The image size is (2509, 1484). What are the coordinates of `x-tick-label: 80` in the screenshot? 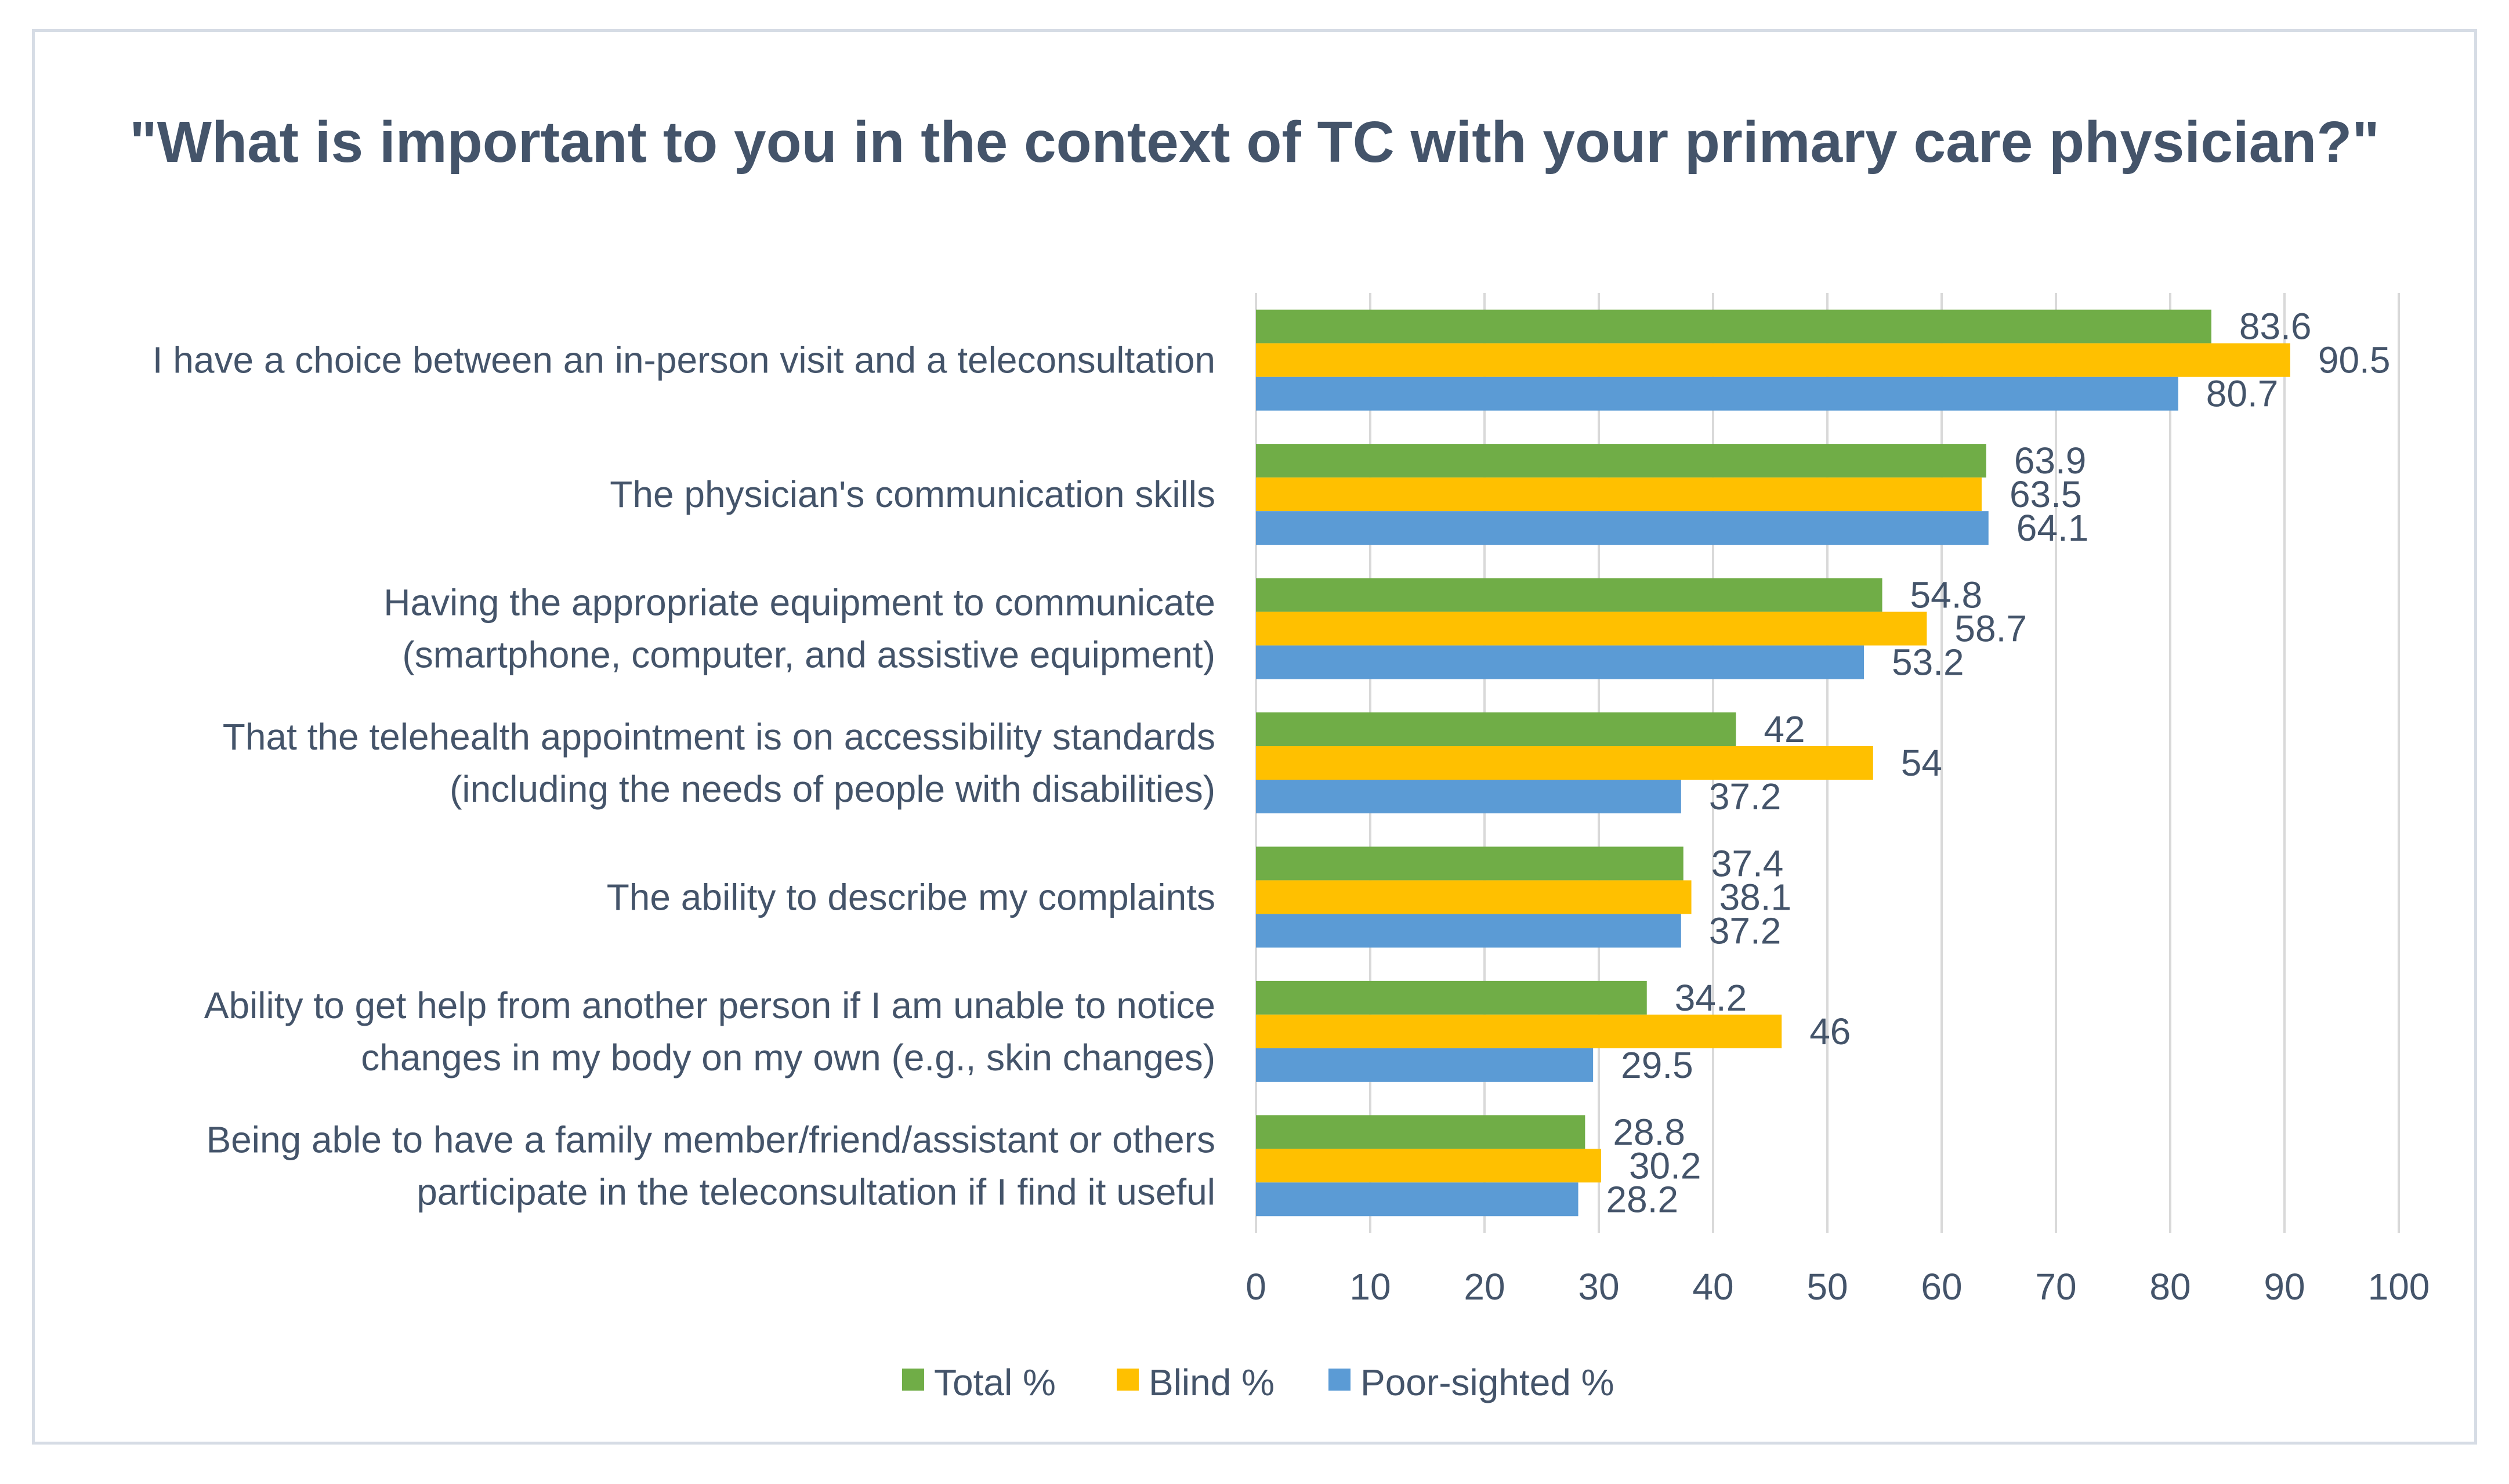 It's located at (2170, 1287).